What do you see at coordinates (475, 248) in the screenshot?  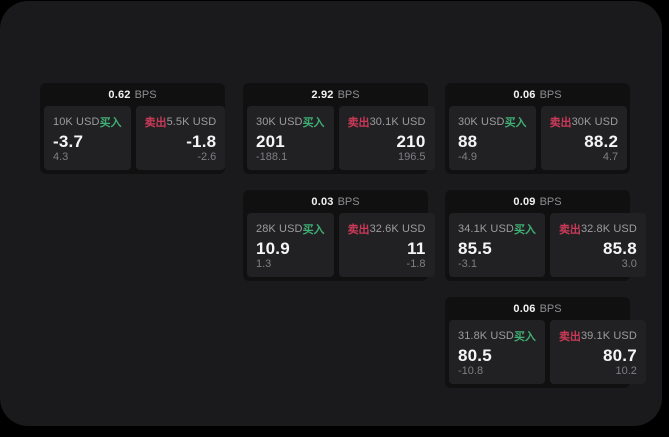 I see `buy-price: 85.5` at bounding box center [475, 248].